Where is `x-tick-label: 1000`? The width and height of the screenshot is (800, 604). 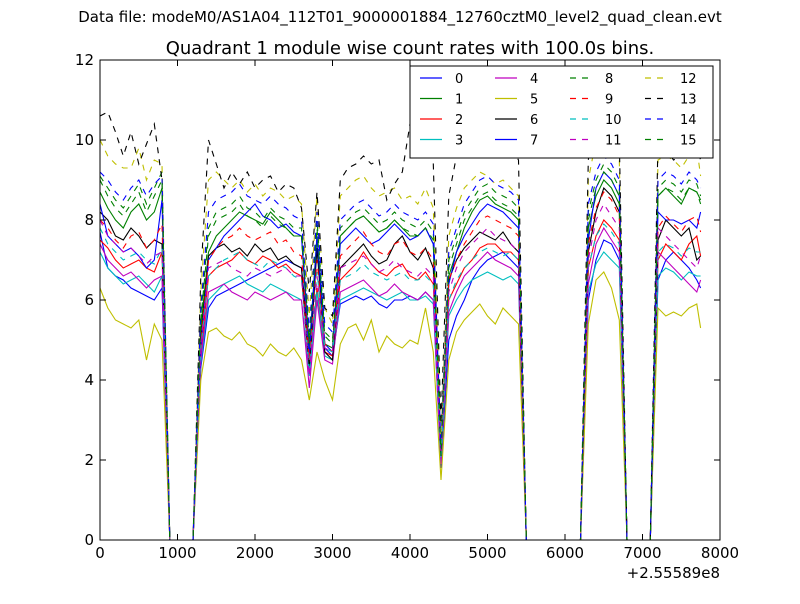 x-tick-label: 1000 is located at coordinates (177, 553).